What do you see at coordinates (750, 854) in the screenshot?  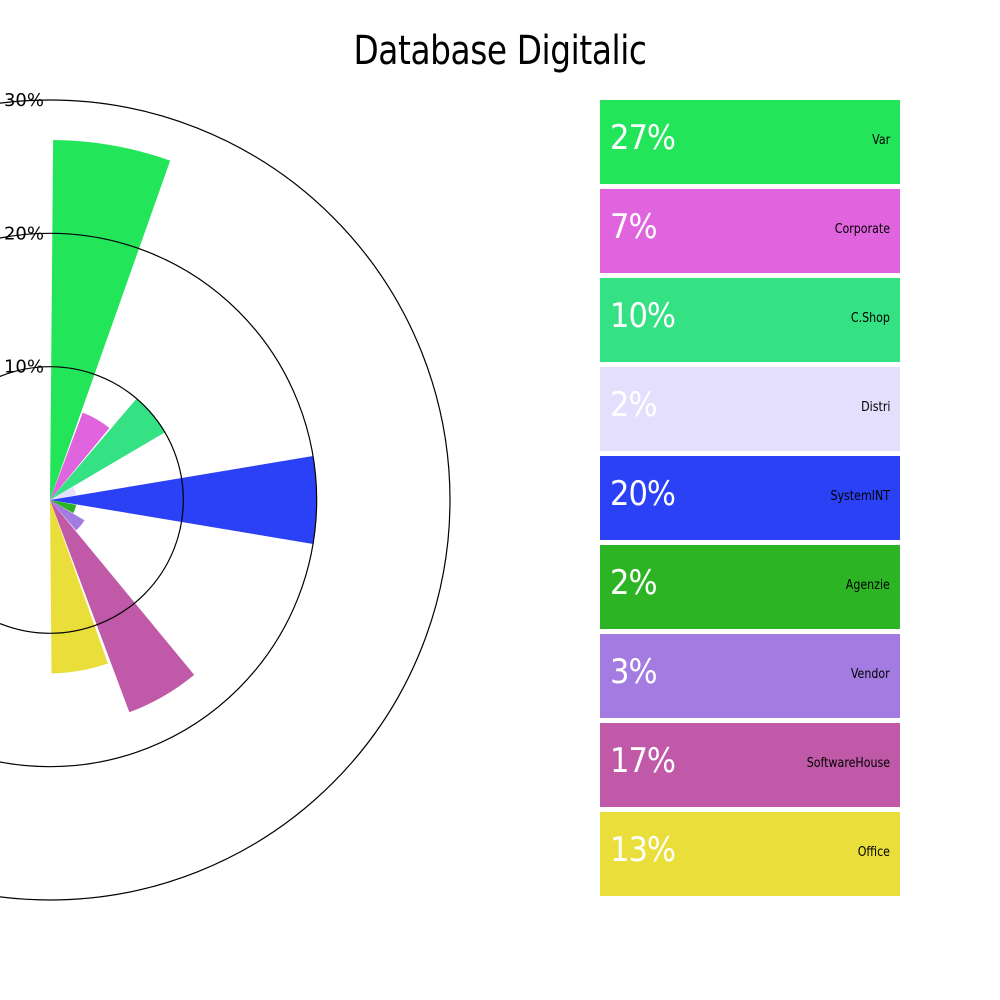 I see `legend-item-office: 13% Office` at bounding box center [750, 854].